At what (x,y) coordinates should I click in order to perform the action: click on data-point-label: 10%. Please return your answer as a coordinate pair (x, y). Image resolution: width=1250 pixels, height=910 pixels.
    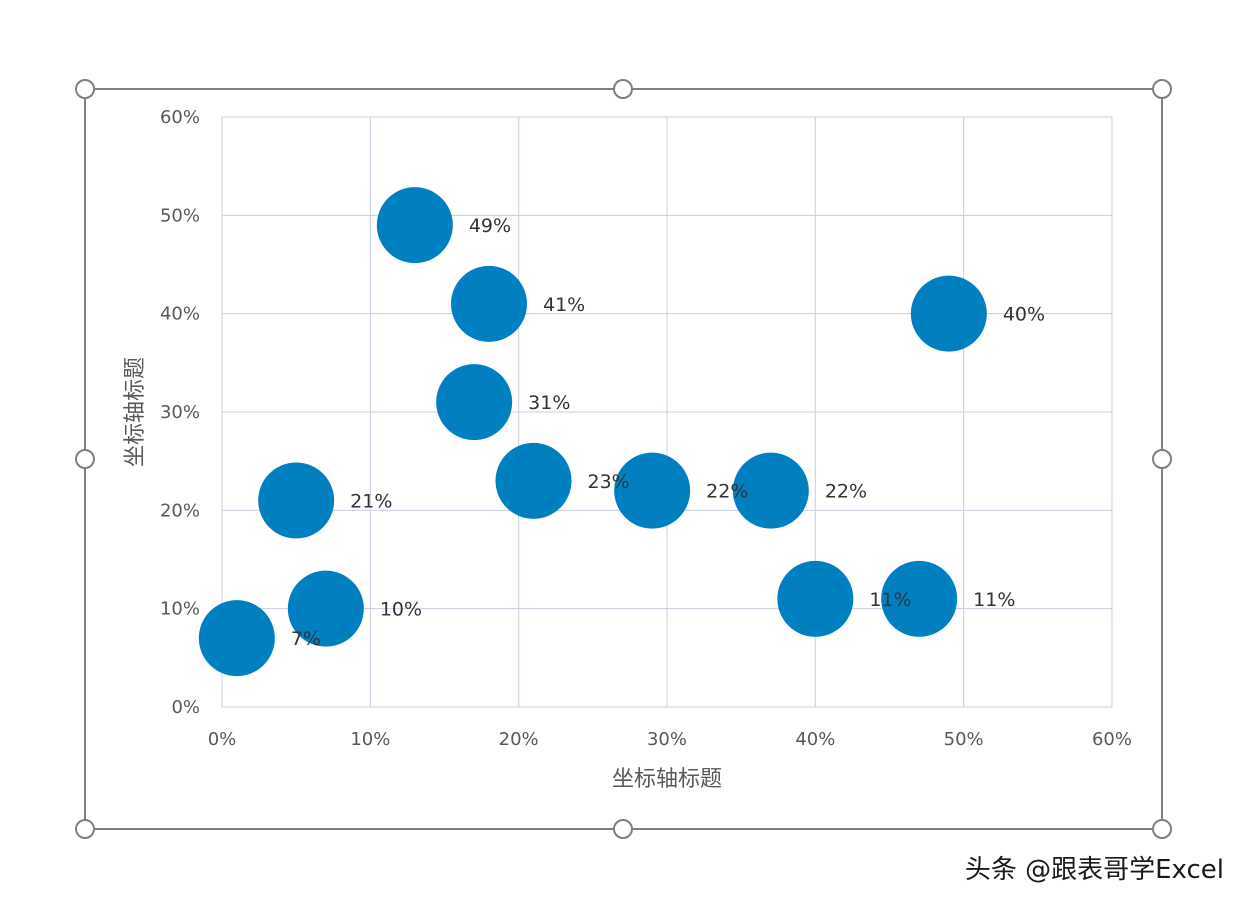
    Looking at the image, I should click on (401, 610).